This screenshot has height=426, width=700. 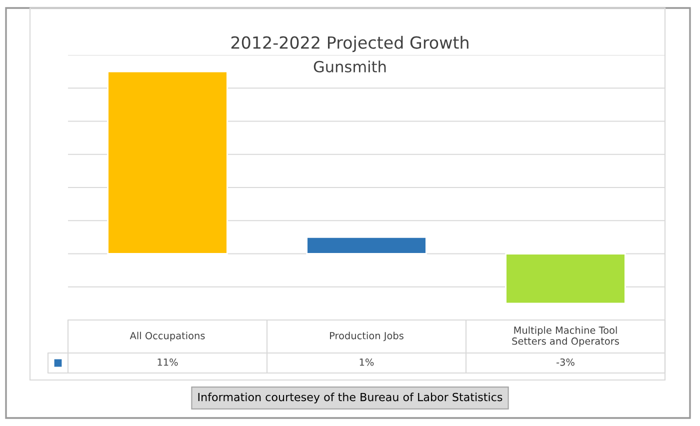 I want to click on chart-subtitle: Gunsmith, so click(x=350, y=66).